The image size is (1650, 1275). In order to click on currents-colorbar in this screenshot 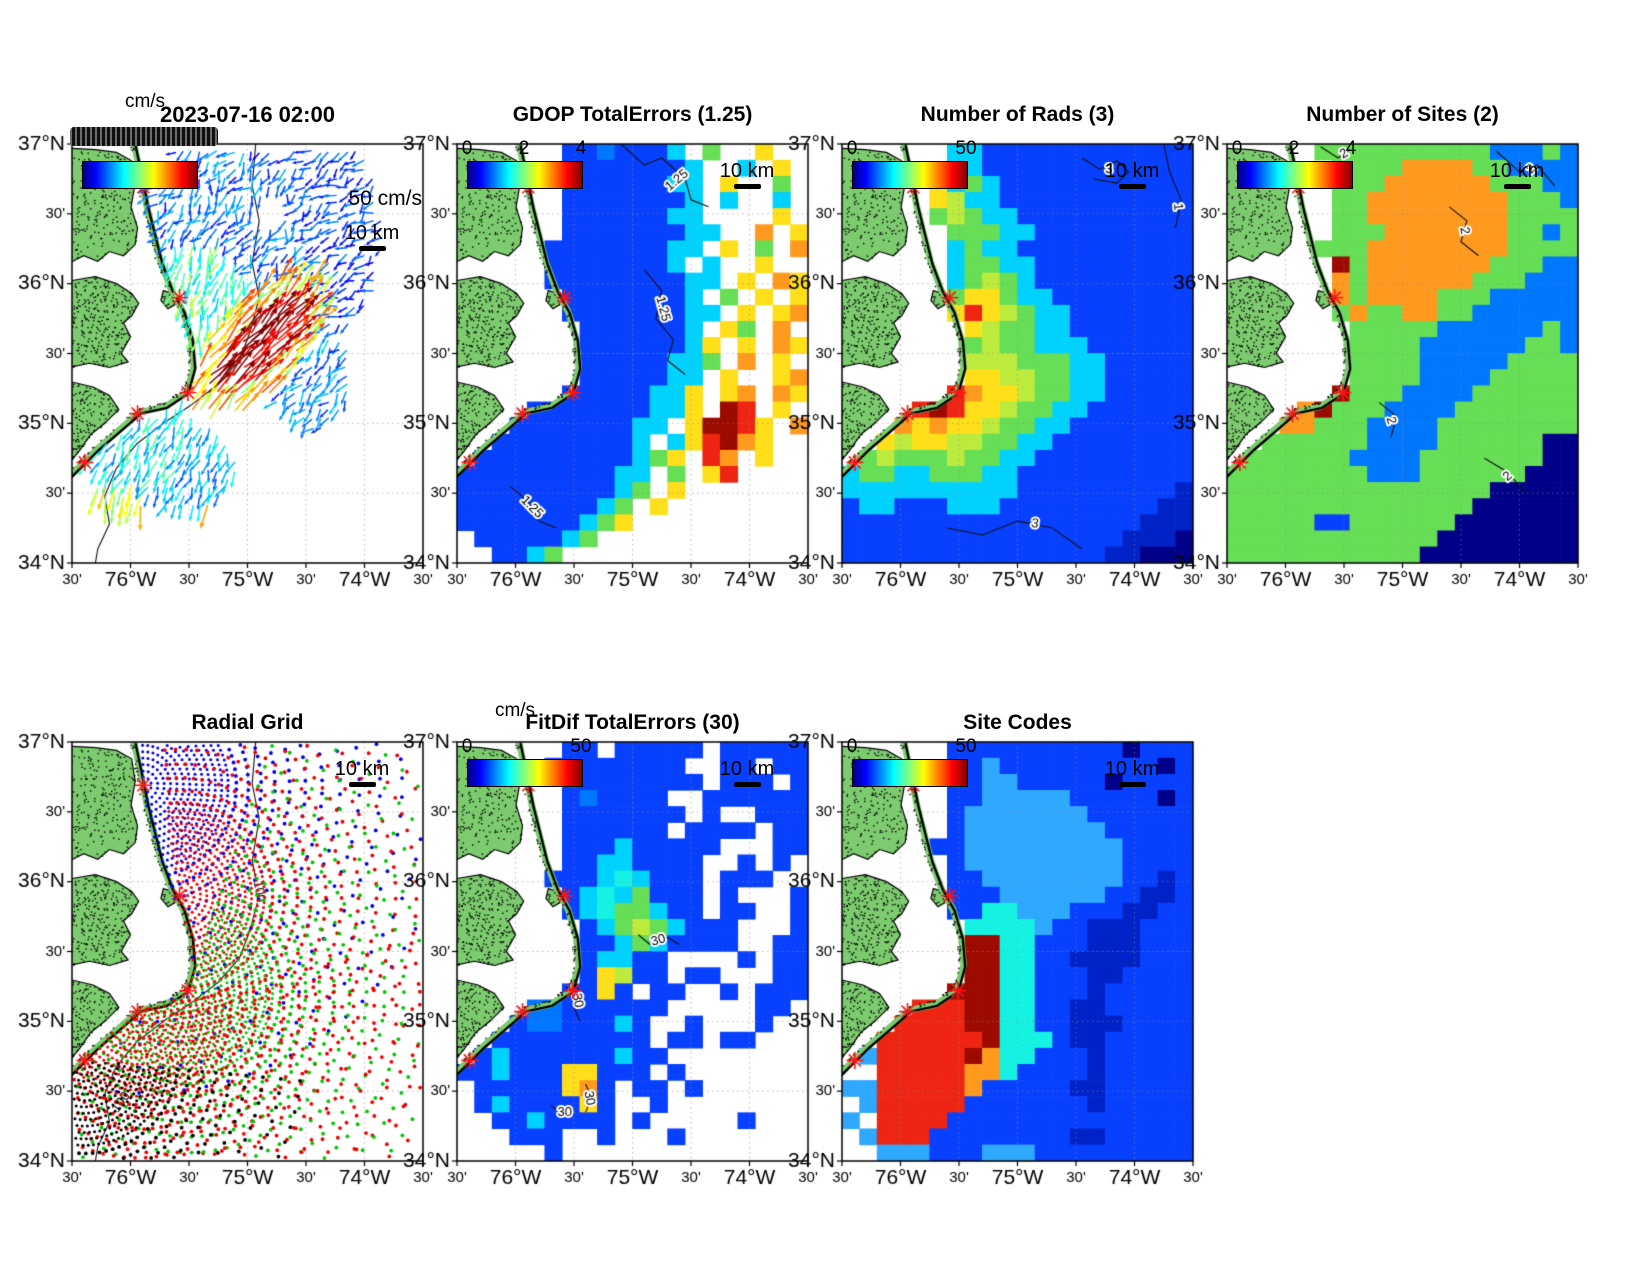, I will do `click(140, 175)`.